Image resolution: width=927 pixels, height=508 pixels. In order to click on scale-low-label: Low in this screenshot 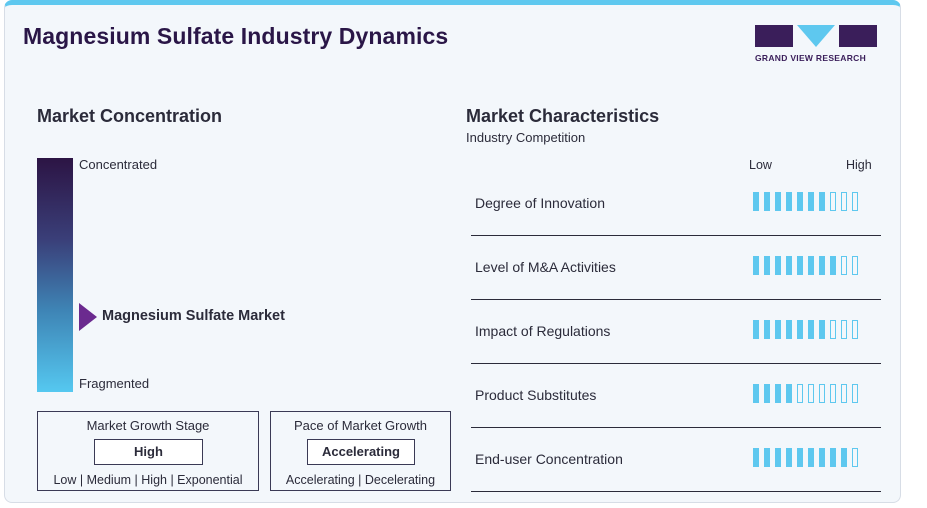, I will do `click(760, 165)`.